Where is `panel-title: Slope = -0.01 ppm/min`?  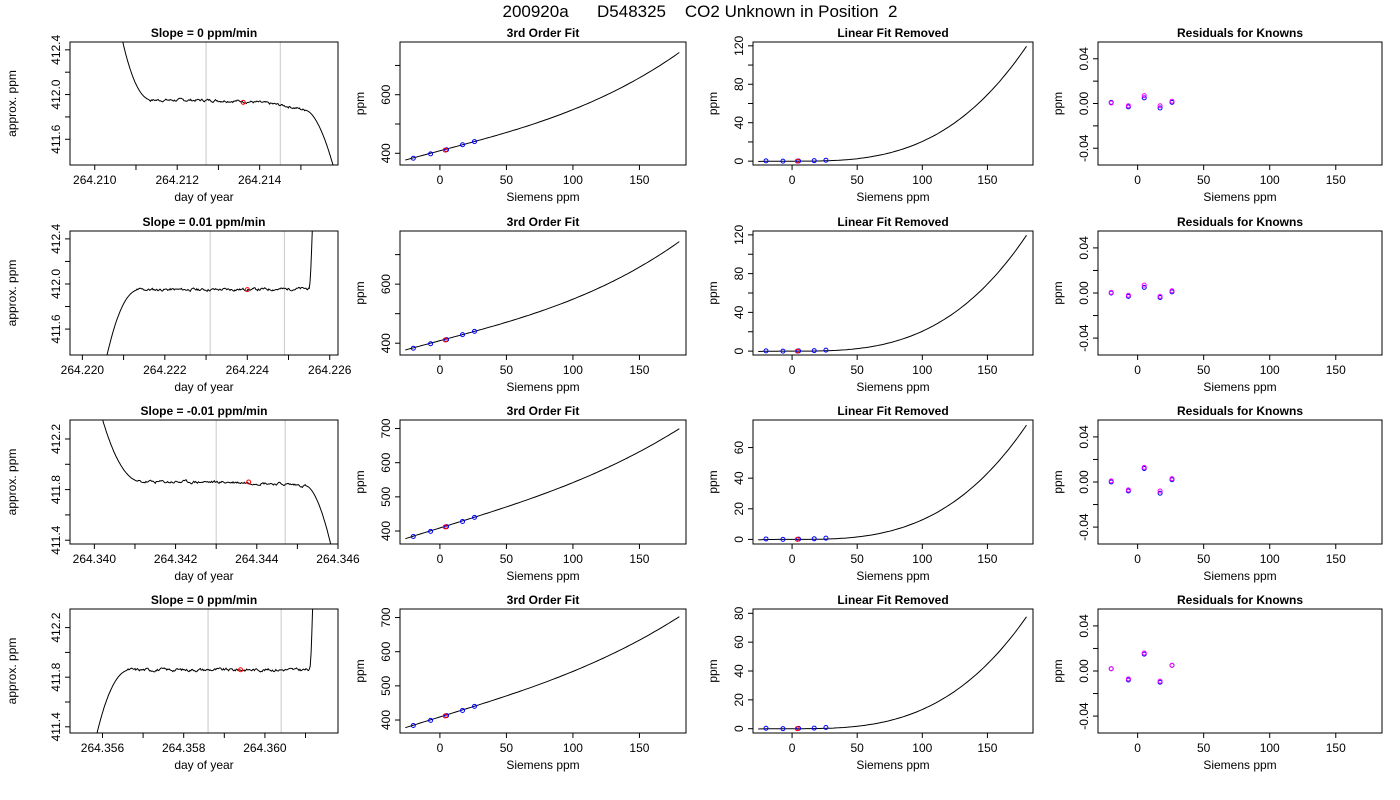
panel-title: Slope = -0.01 ppm/min is located at coordinates (203, 411).